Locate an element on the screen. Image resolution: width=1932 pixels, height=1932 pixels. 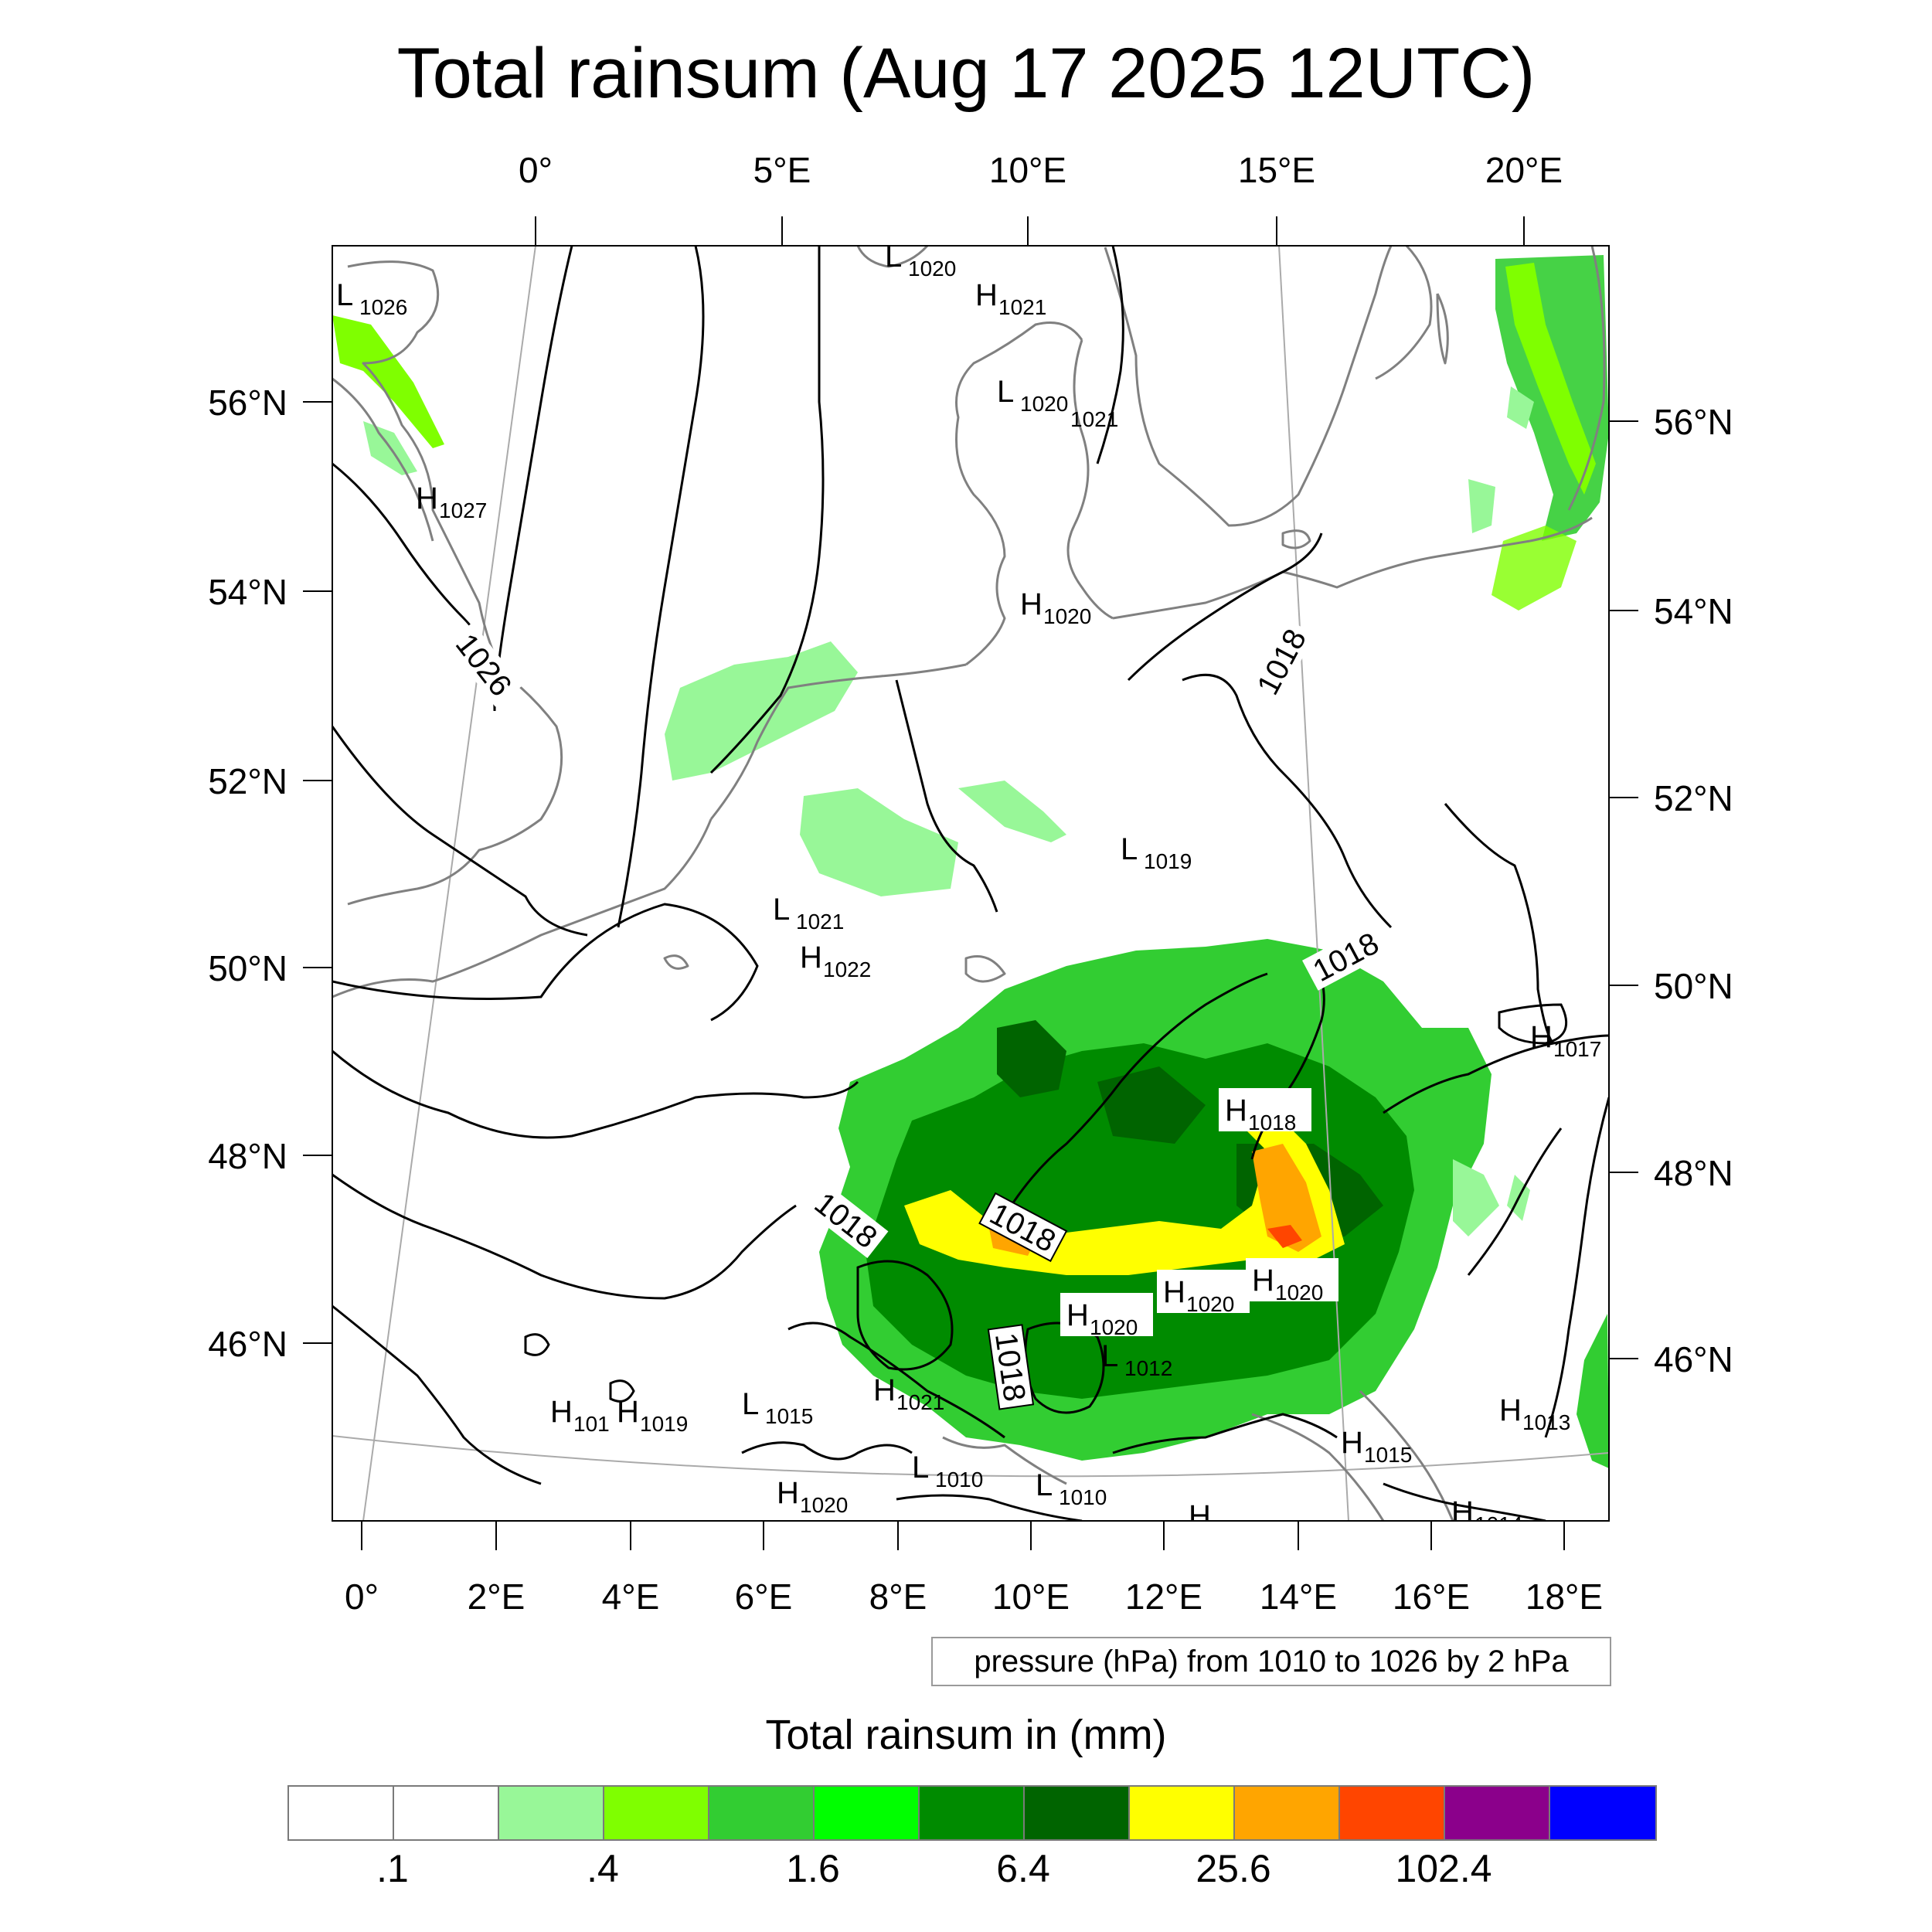
isobar-east-loop is located at coordinates (1533, 1024).